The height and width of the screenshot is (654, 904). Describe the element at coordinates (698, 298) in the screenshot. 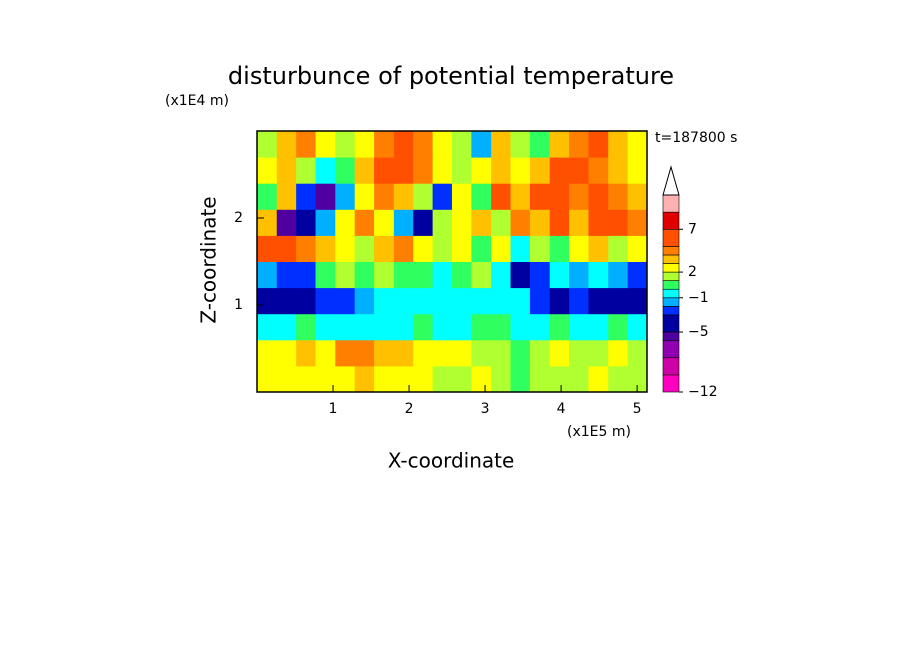

I see `colorbar-label: −1` at that location.